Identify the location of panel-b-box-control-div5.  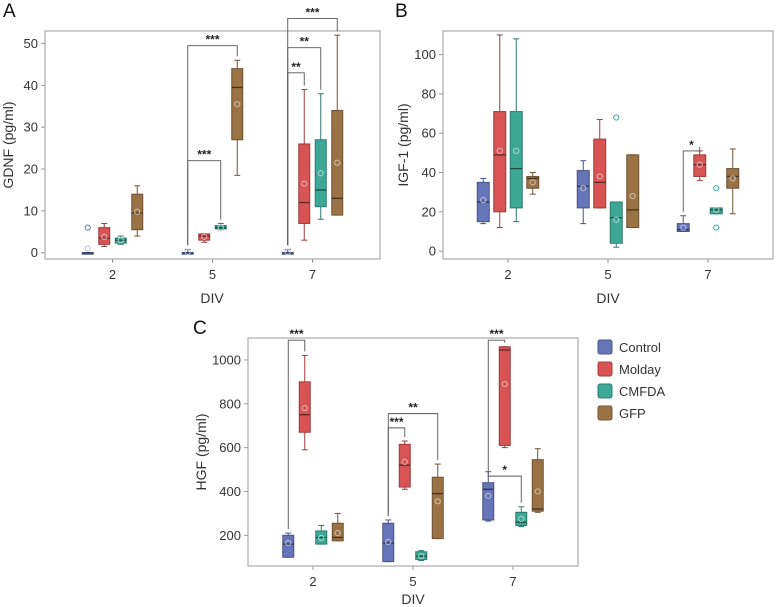
(583, 192).